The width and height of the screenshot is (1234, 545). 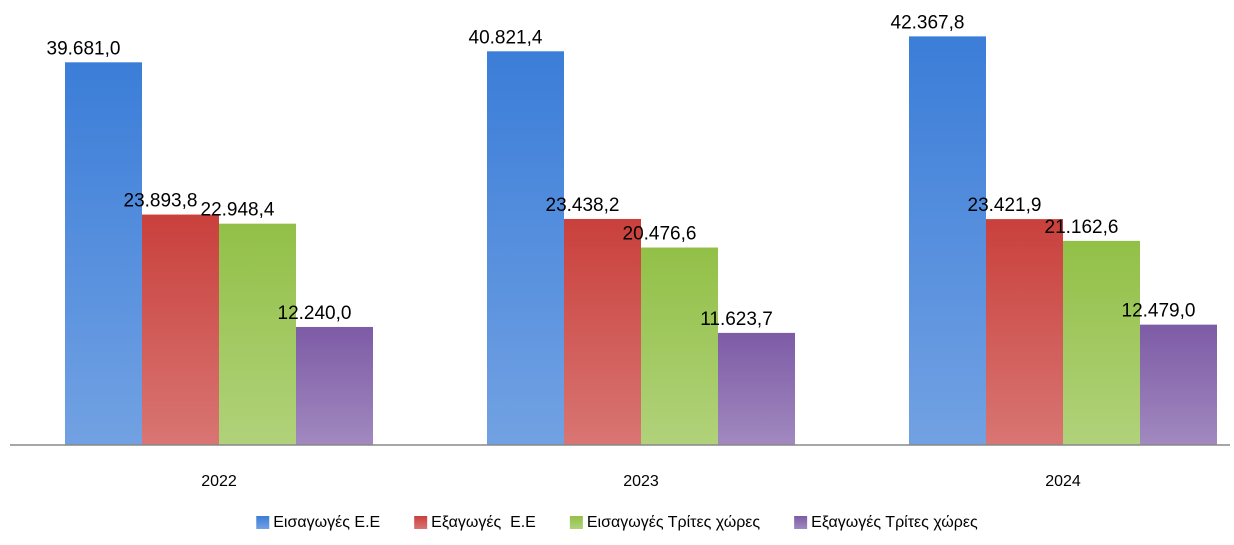 What do you see at coordinates (326, 522) in the screenshot?
I see `legend-label: Εισαγωγές Ε.Ε` at bounding box center [326, 522].